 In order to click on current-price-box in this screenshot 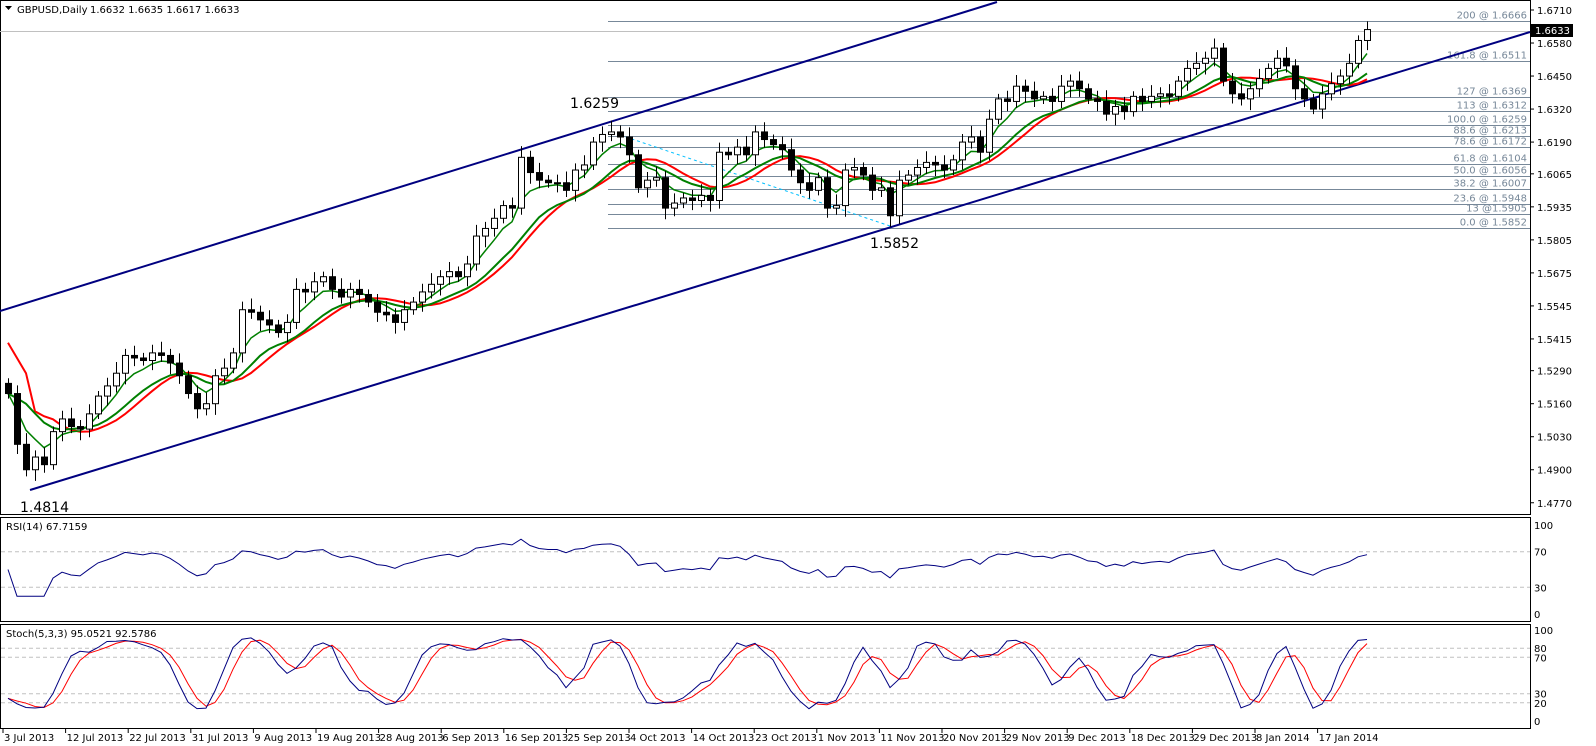, I will do `click(1552, 30)`.